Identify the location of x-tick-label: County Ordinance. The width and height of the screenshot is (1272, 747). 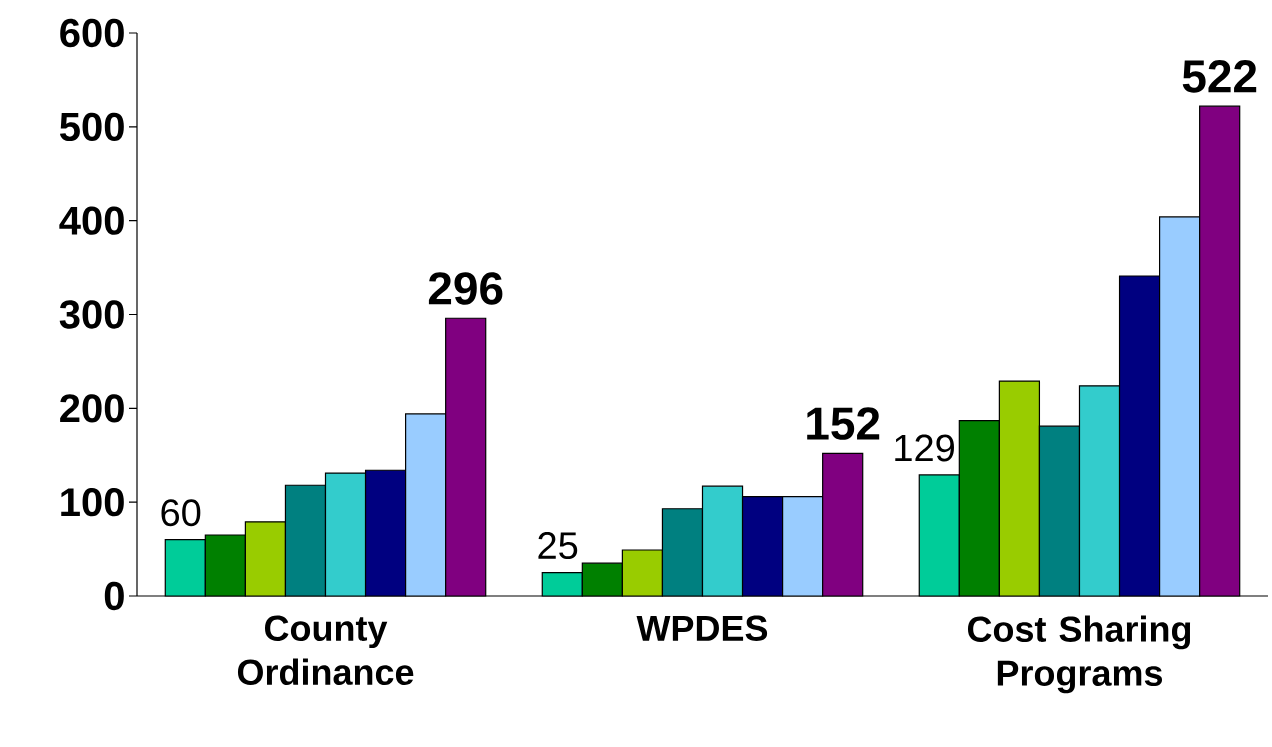
(325, 650).